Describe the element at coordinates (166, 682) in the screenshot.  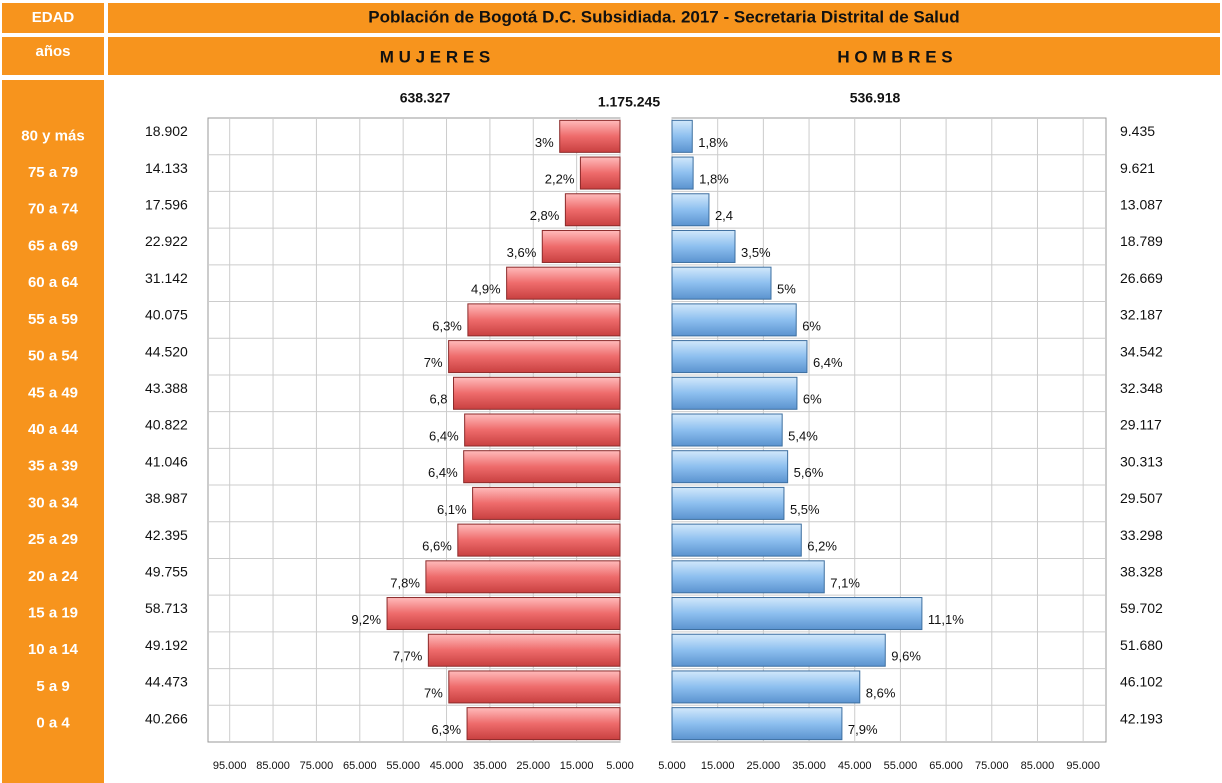
I see `value-label: 44.473` at that location.